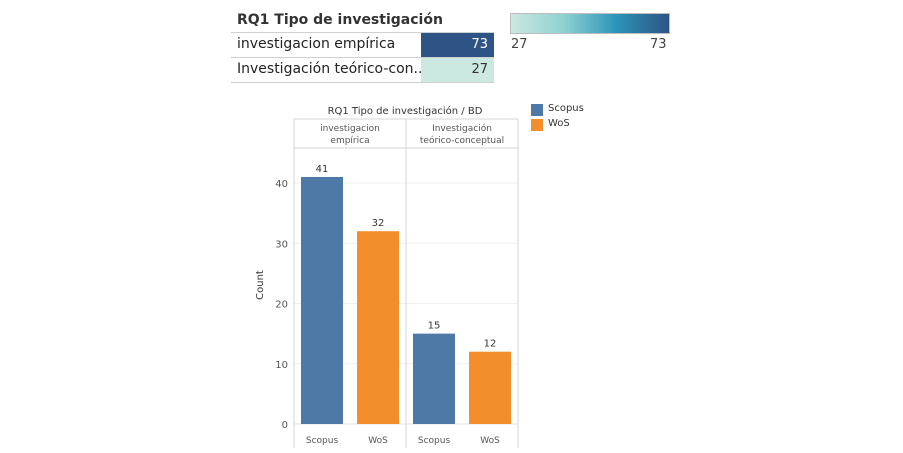 The height and width of the screenshot is (453, 903). What do you see at coordinates (281, 305) in the screenshot?
I see `y-tick-label: 20` at bounding box center [281, 305].